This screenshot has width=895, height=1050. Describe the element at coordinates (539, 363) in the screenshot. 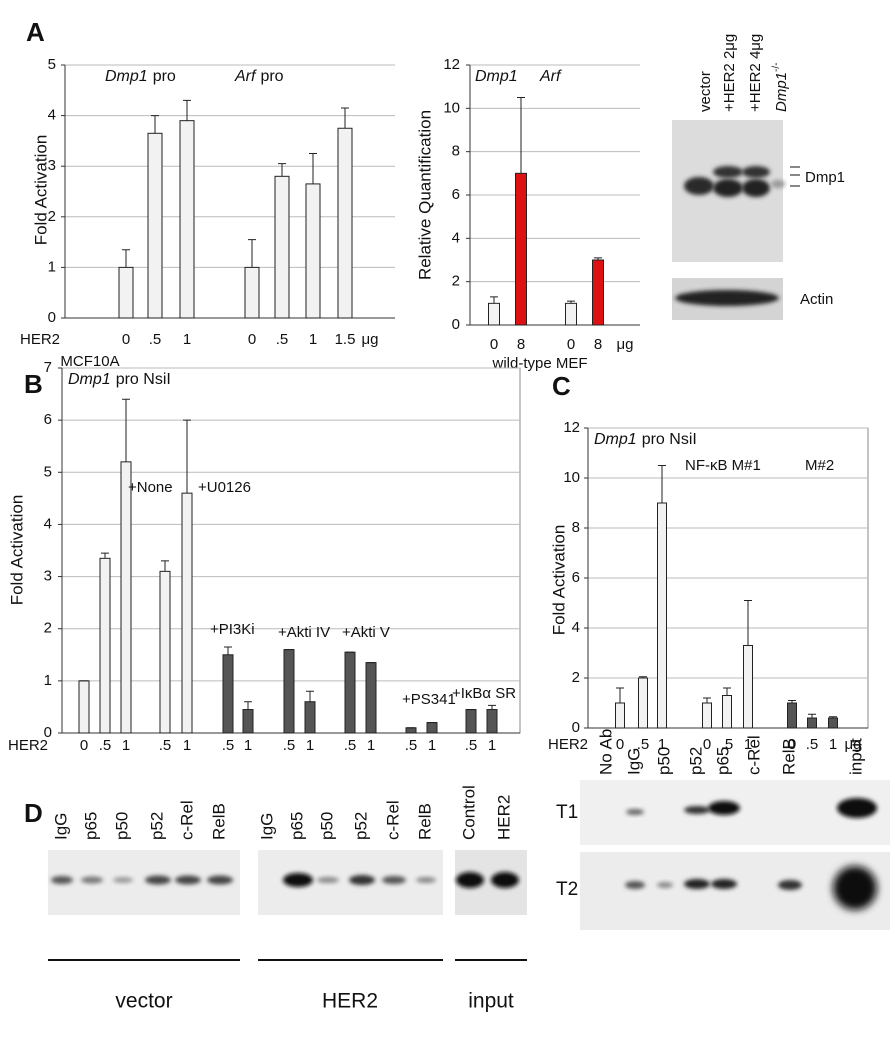

I see `x-axis-label: wild-type MEF` at that location.